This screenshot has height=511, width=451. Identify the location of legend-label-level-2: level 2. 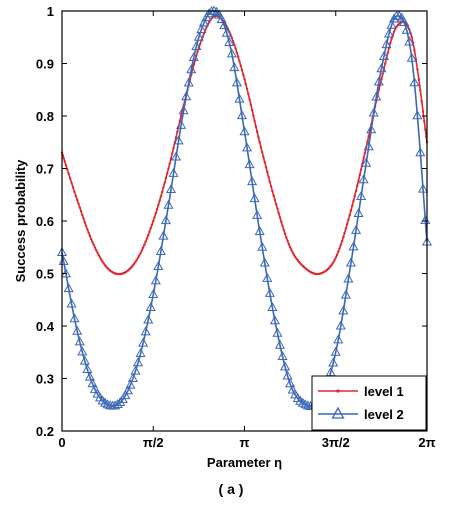
(384, 414).